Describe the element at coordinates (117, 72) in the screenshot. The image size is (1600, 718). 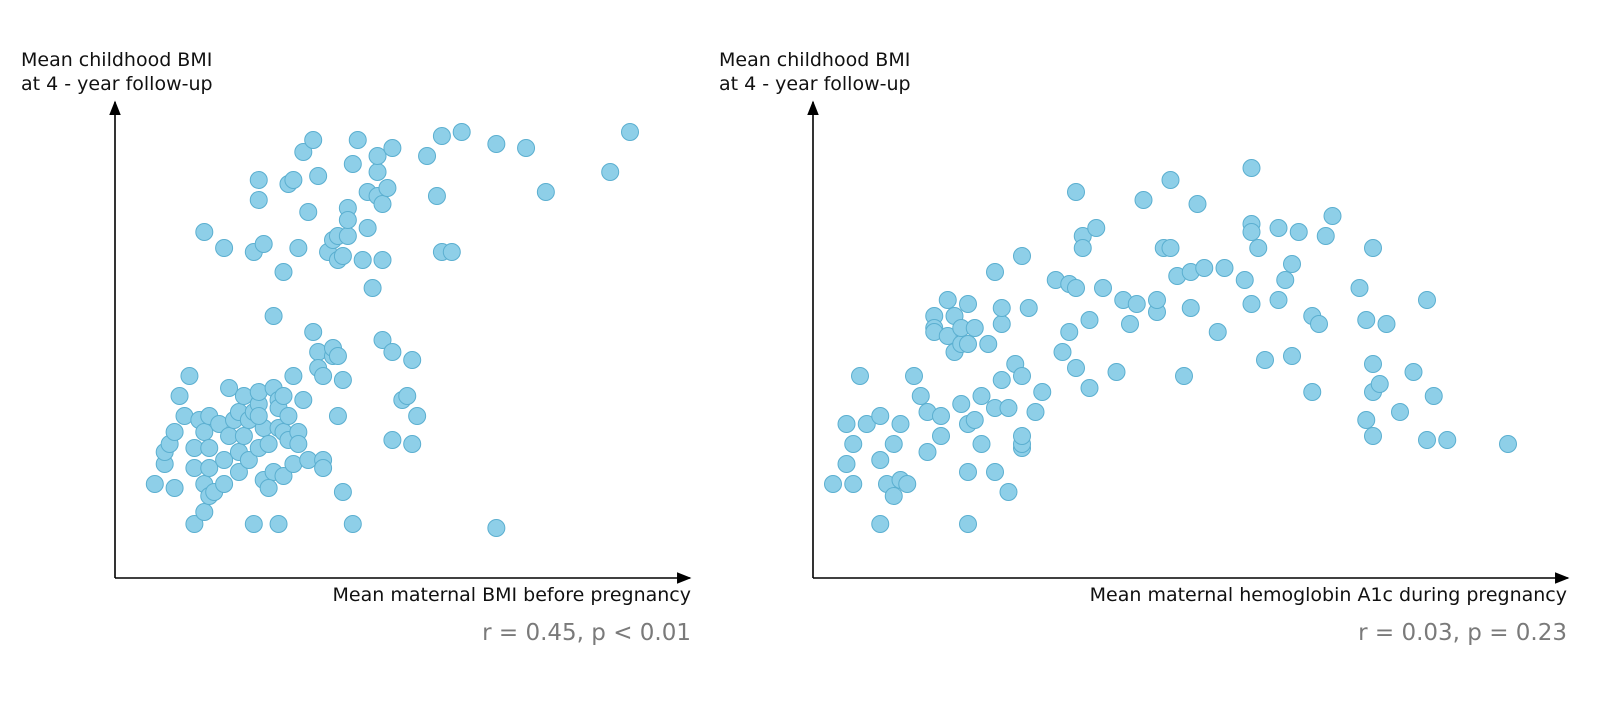
I see `left-y-axis-label: Mean childhood BMI at 4 - year follow-up` at that location.